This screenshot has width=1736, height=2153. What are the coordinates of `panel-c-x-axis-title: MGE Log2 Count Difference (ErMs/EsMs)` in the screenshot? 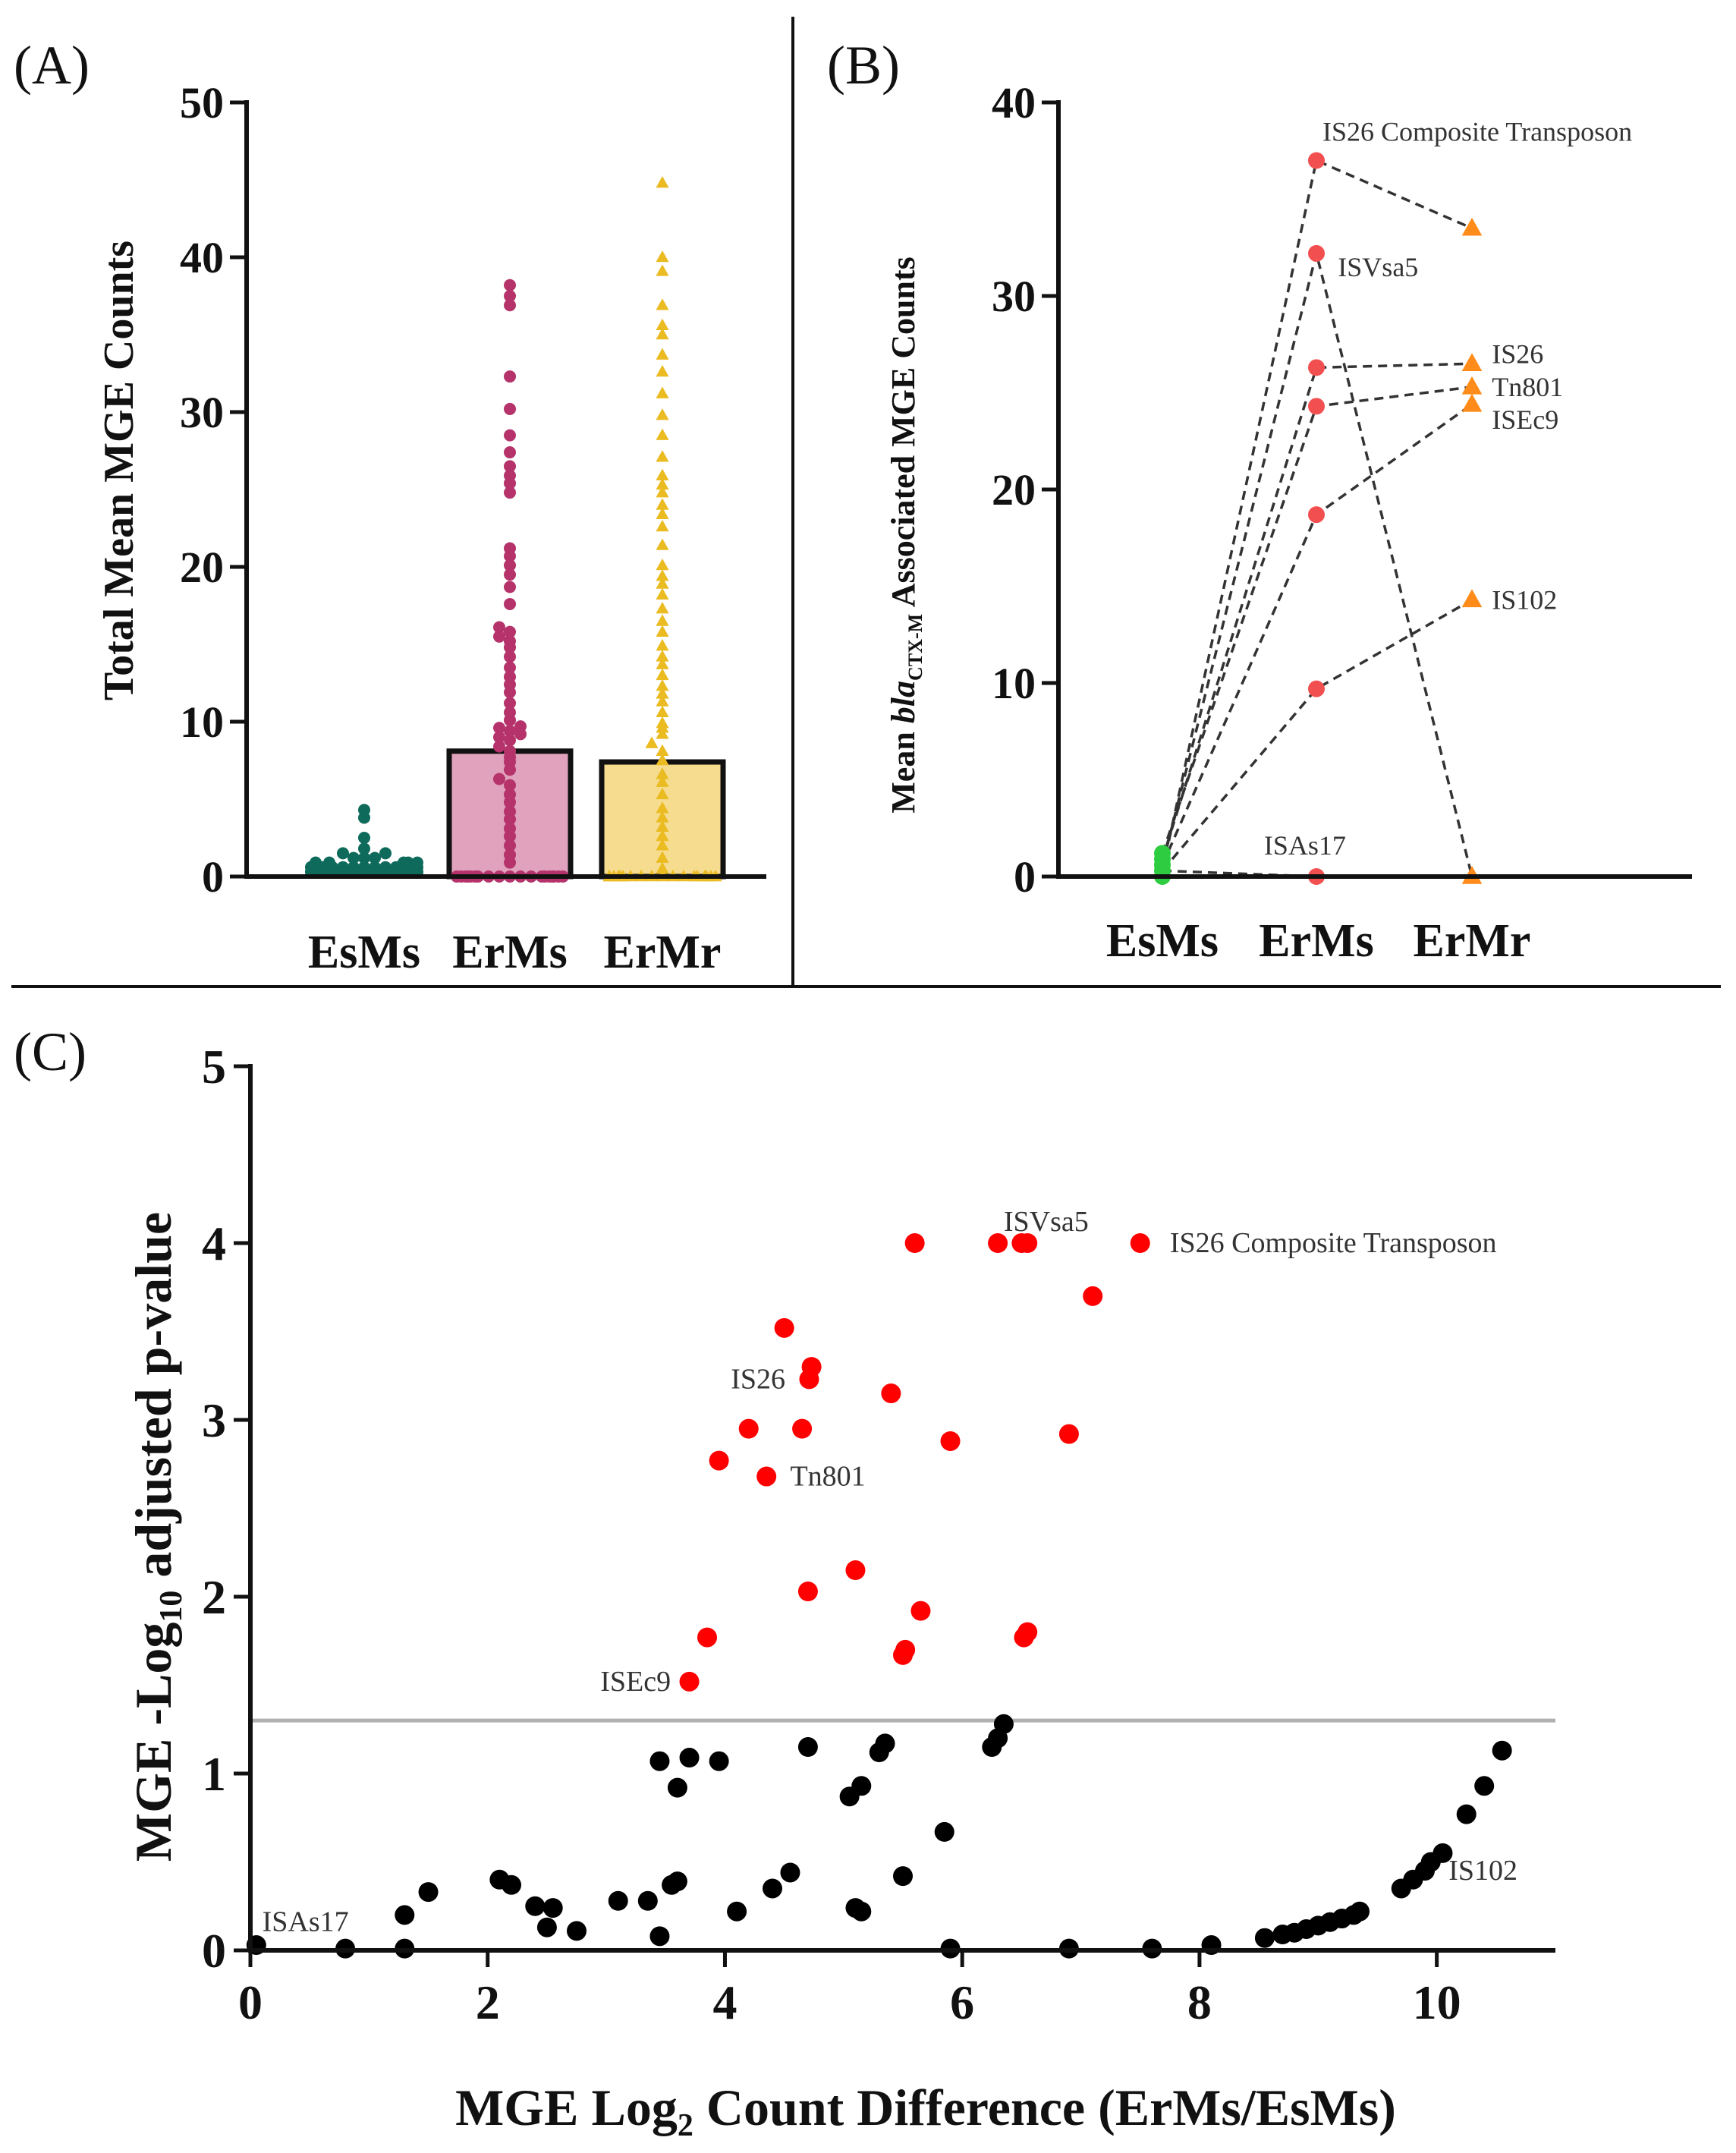 It's located at (925, 2111).